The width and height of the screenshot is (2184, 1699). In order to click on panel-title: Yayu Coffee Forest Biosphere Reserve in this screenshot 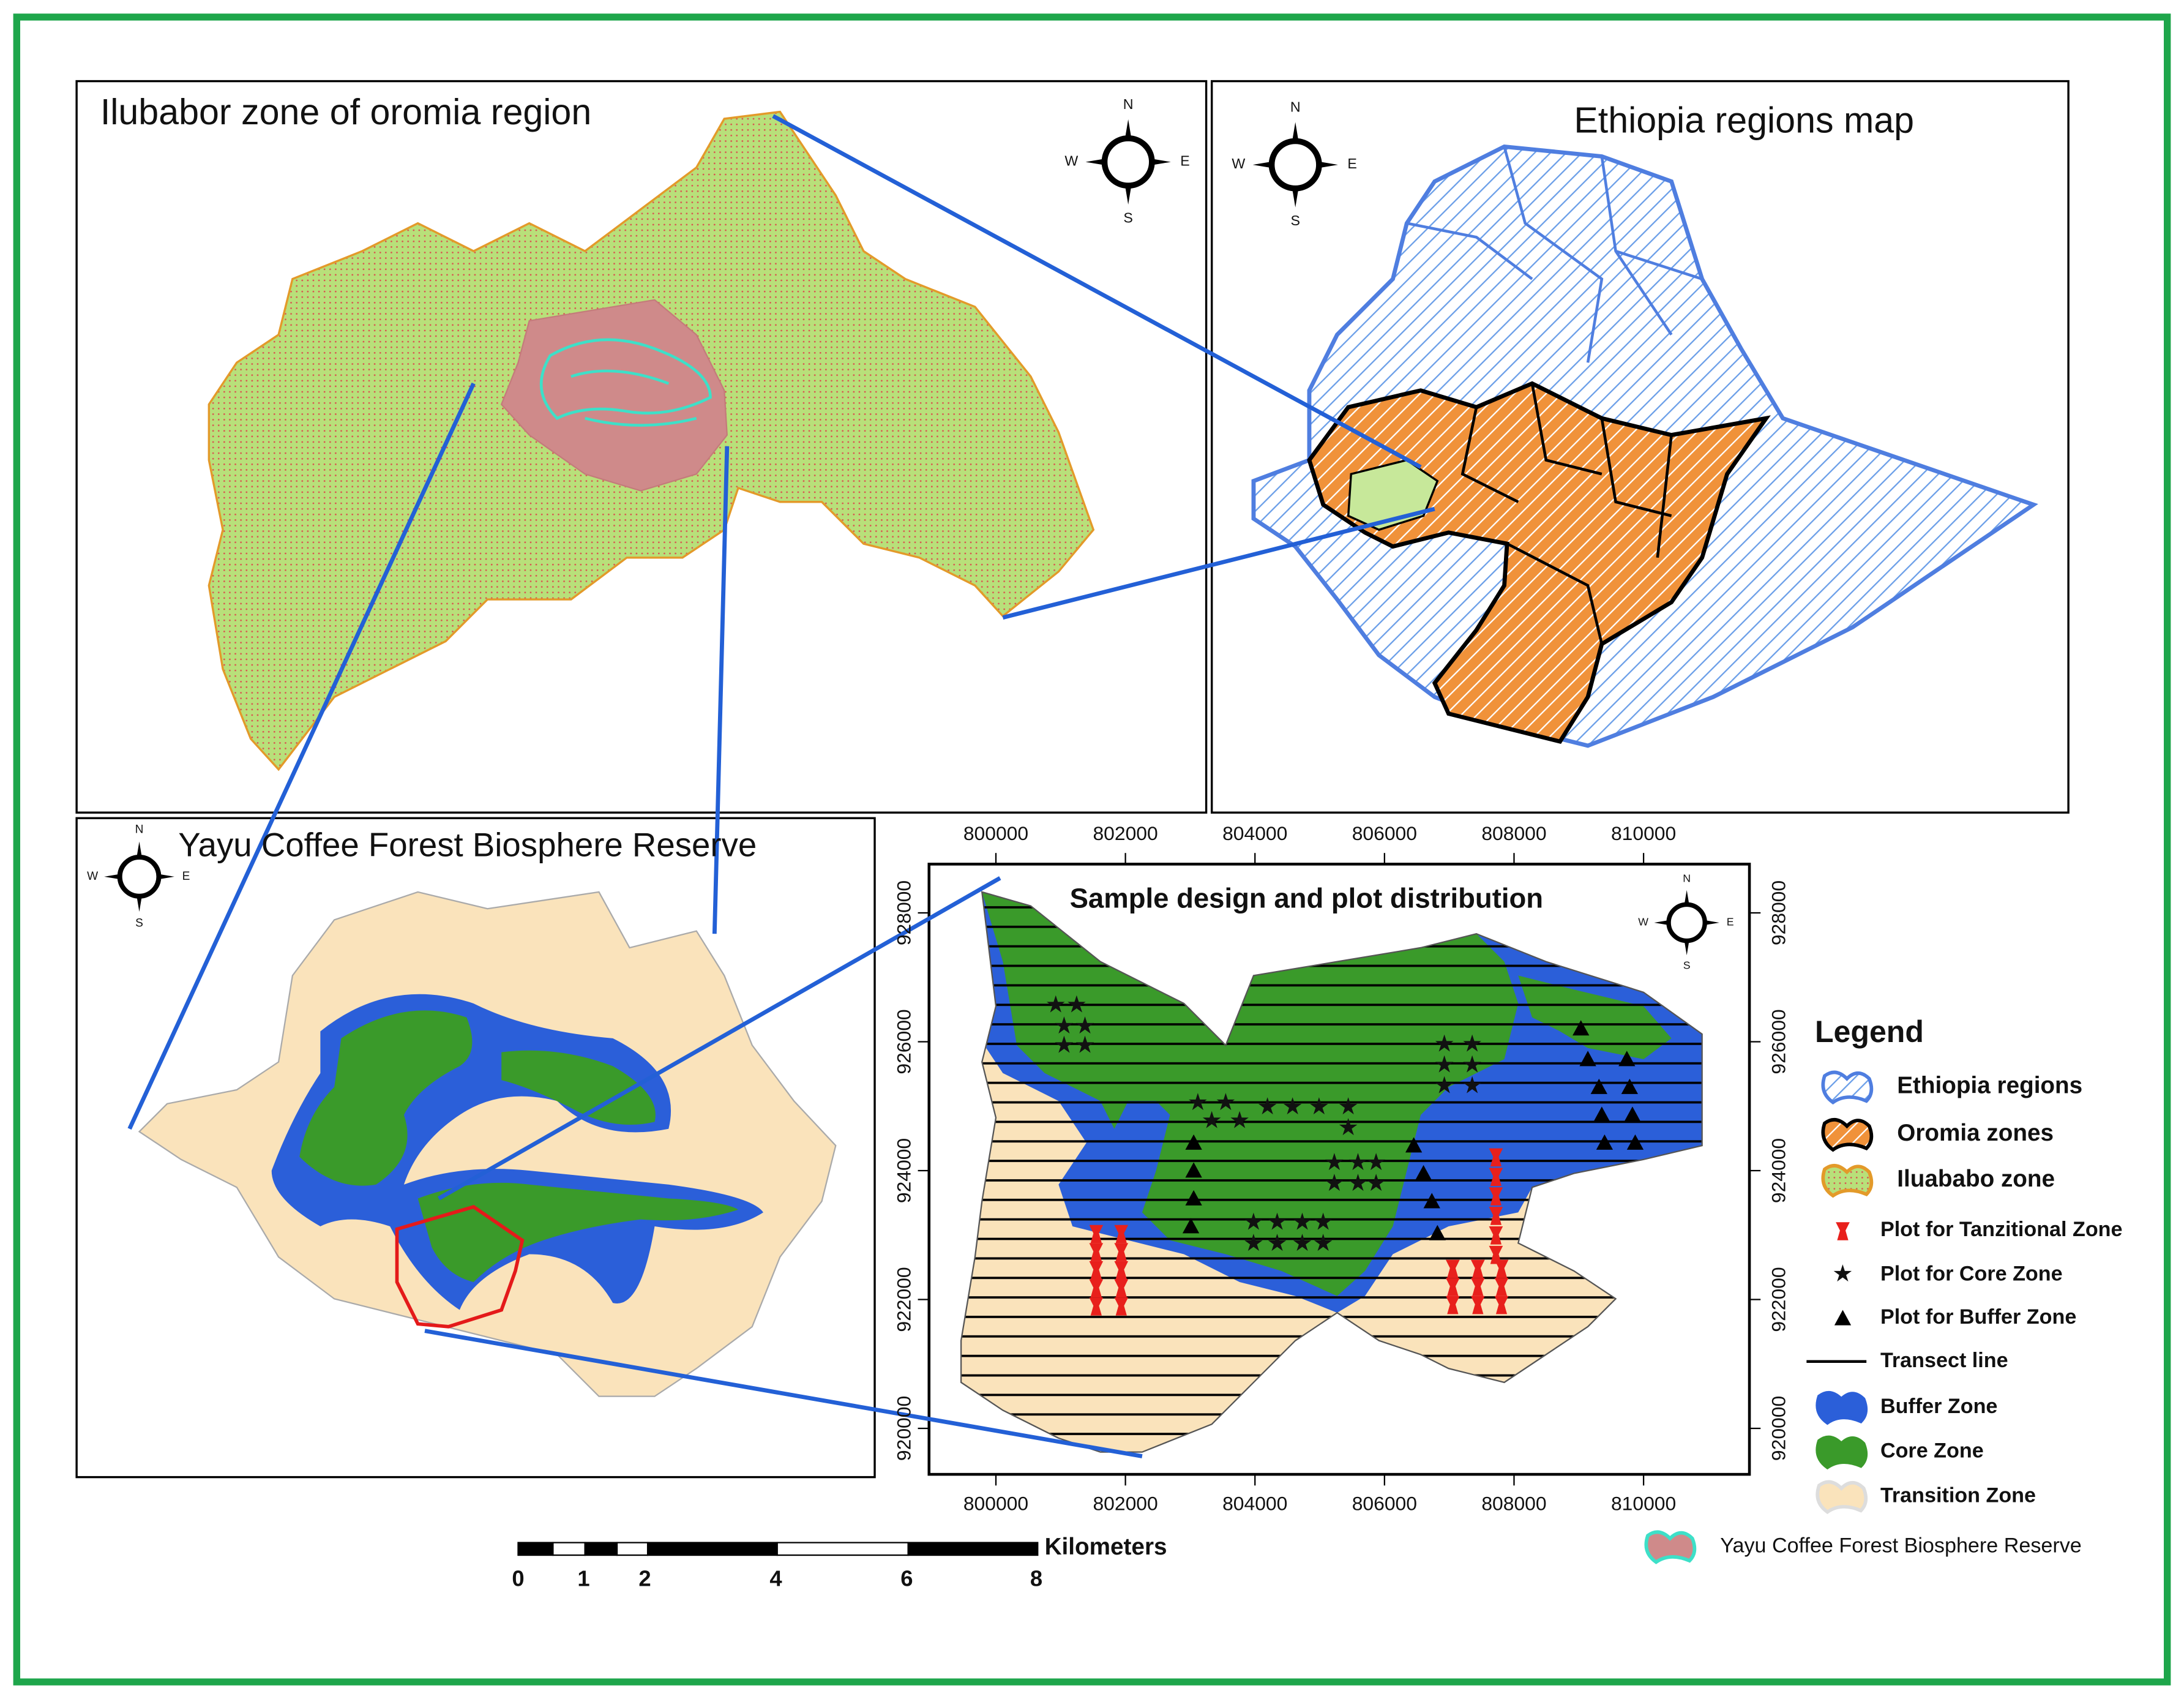, I will do `click(467, 845)`.